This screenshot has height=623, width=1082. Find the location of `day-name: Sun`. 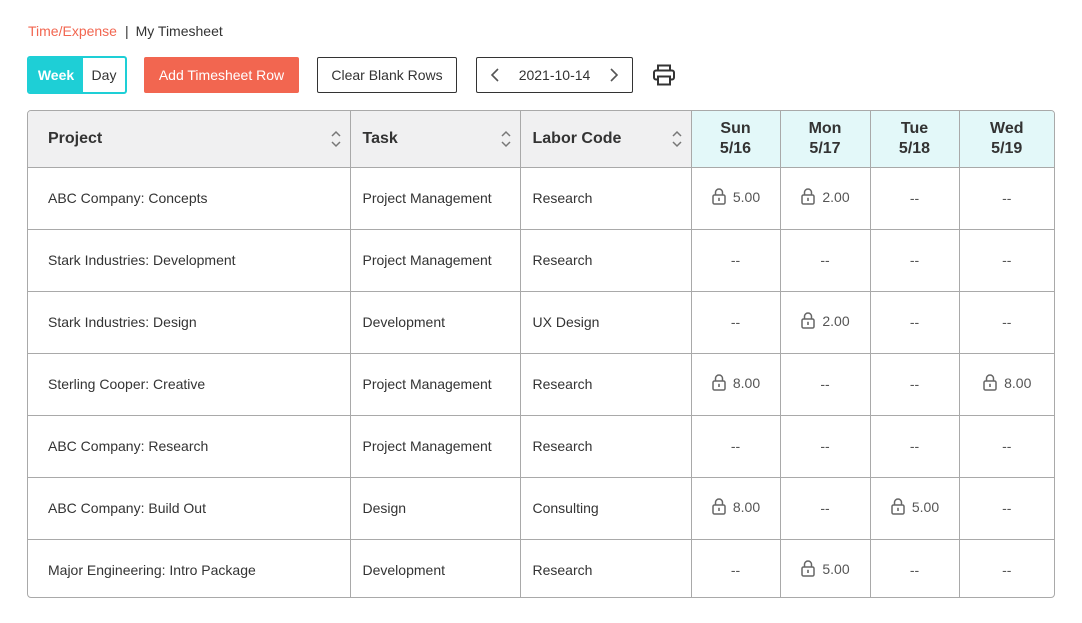

day-name: Sun is located at coordinates (735, 128).